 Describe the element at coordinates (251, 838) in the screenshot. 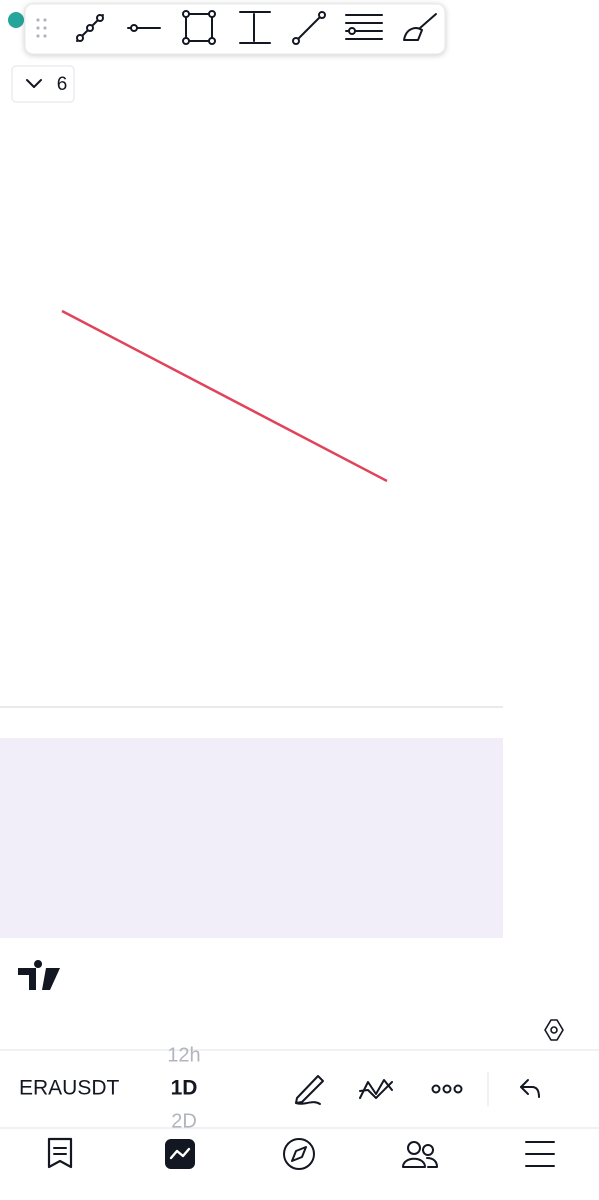

I see `rsi-band` at that location.